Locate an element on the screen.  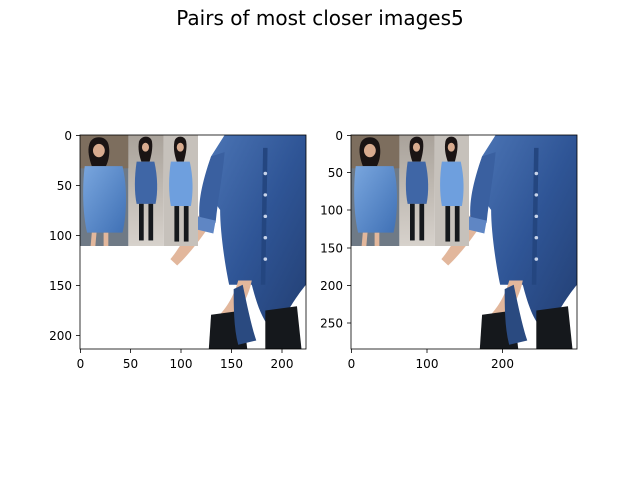
panel-left-y-ticks is located at coordinates (78, 235).